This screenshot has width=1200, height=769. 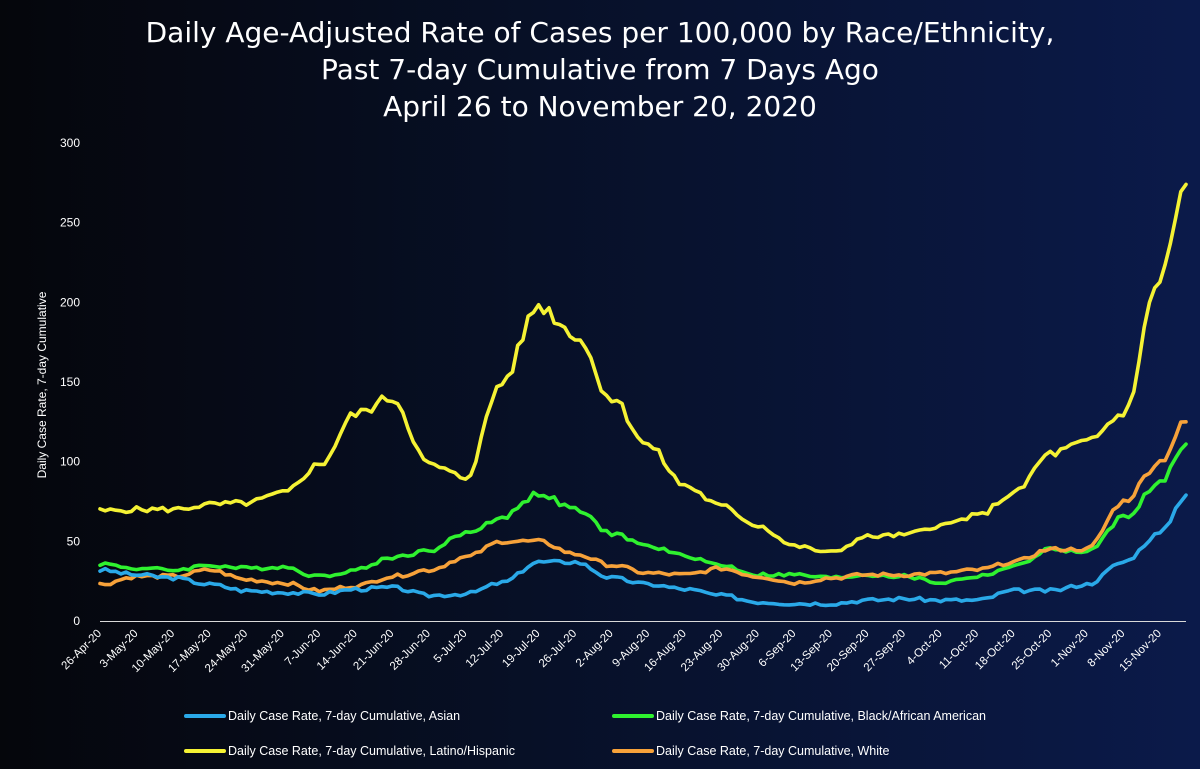 What do you see at coordinates (74, 541) in the screenshot?
I see `y-tick-label: 50` at bounding box center [74, 541].